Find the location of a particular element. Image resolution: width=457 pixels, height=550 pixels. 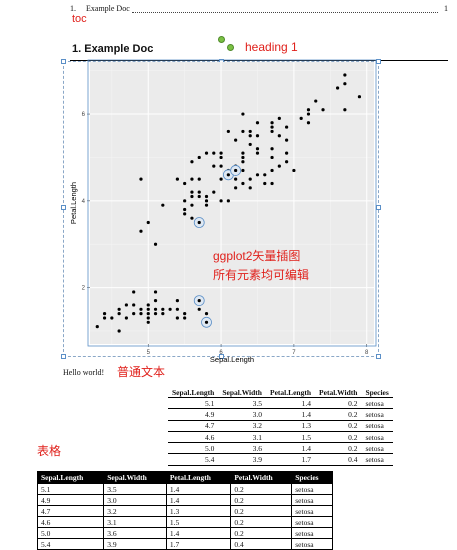

table-cell: 3.2 is located at coordinates (242, 425).